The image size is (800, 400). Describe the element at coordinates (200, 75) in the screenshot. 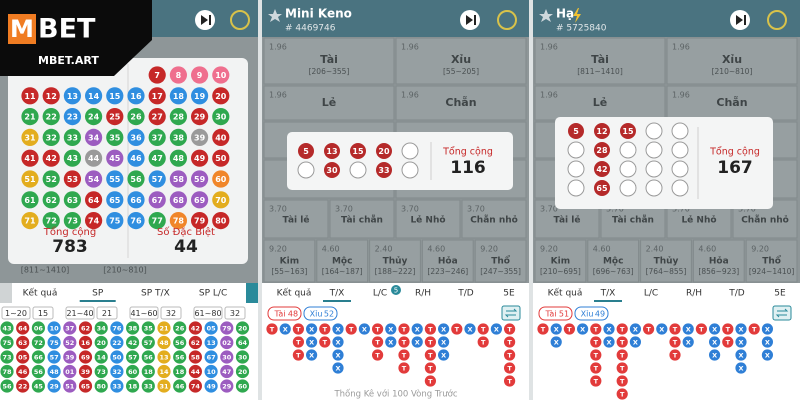

I see `number-ball-number: 9` at that location.